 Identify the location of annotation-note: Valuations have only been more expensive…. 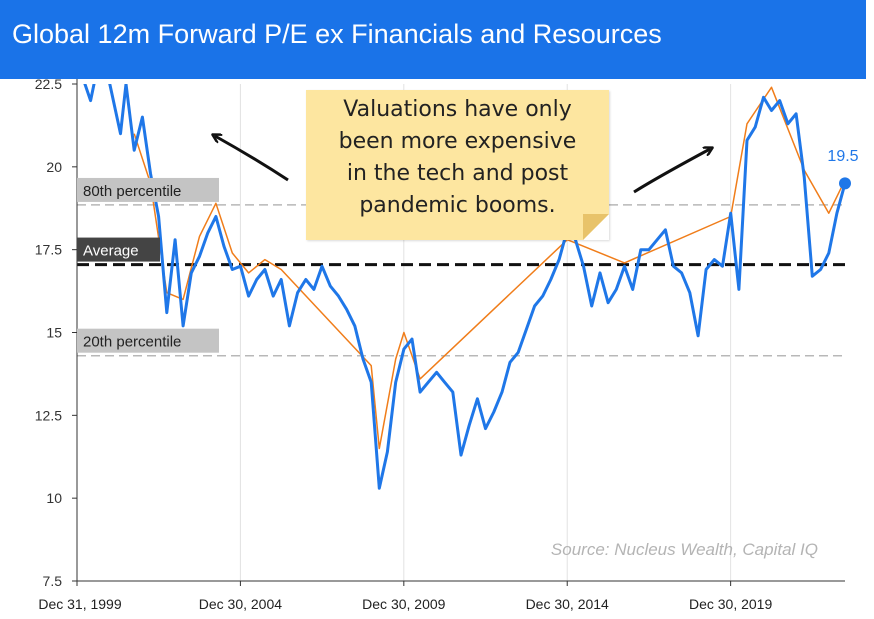
(457, 165).